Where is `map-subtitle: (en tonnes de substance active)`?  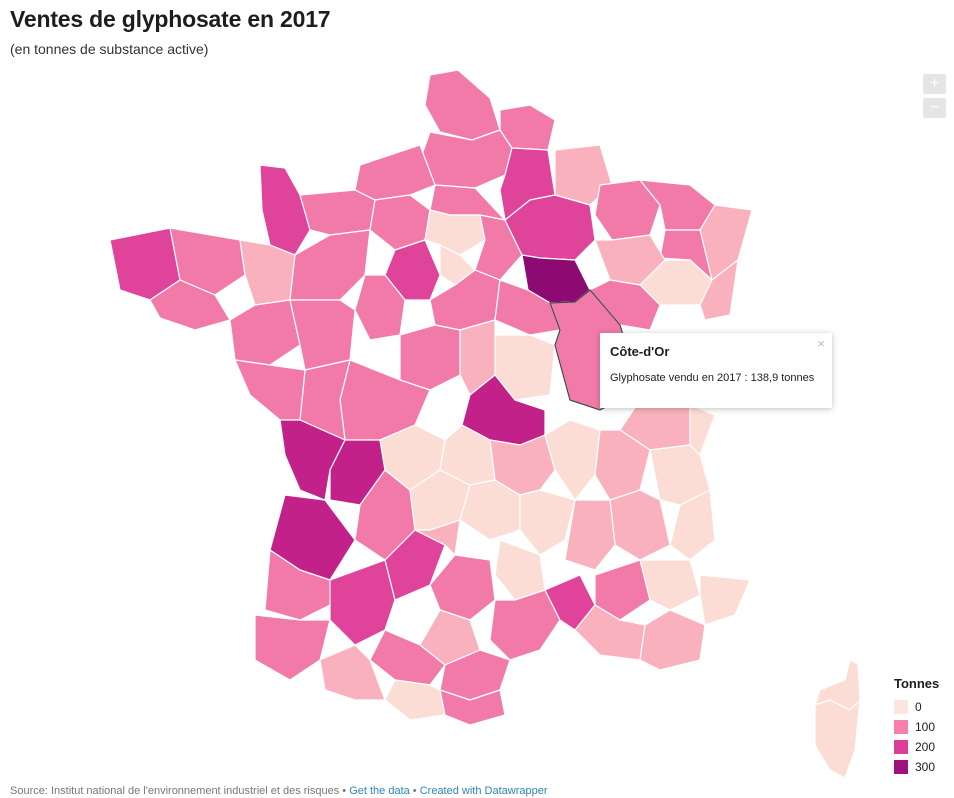 map-subtitle: (en tonnes de substance active) is located at coordinates (109, 49).